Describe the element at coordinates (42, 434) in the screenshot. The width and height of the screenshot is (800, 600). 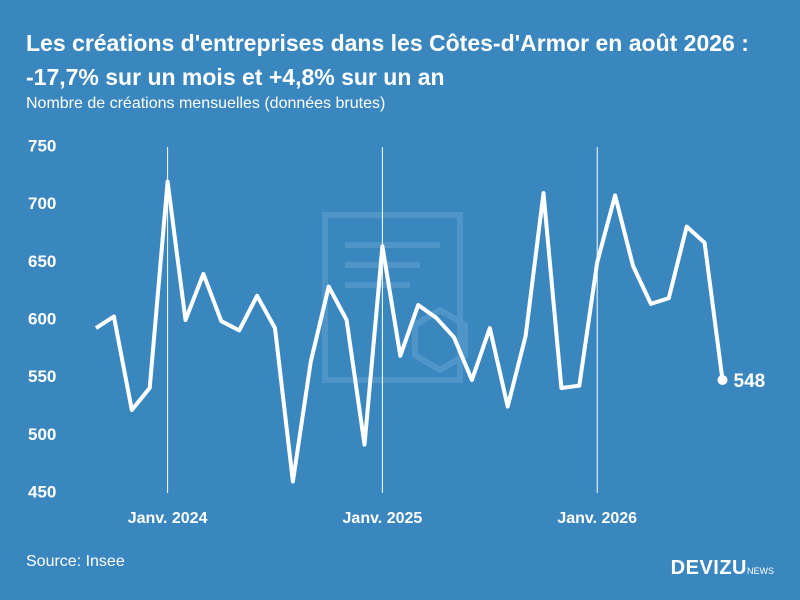
I see `y-tick-label: 500` at that location.